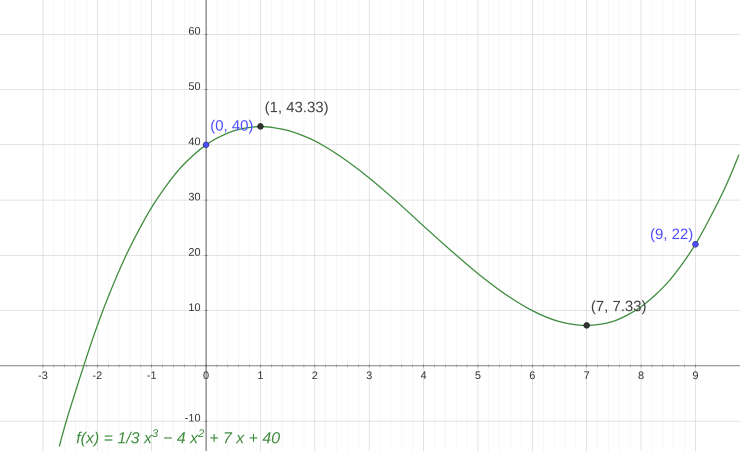 This screenshot has height=451, width=740. I want to click on x-tick-label: 5, so click(478, 375).